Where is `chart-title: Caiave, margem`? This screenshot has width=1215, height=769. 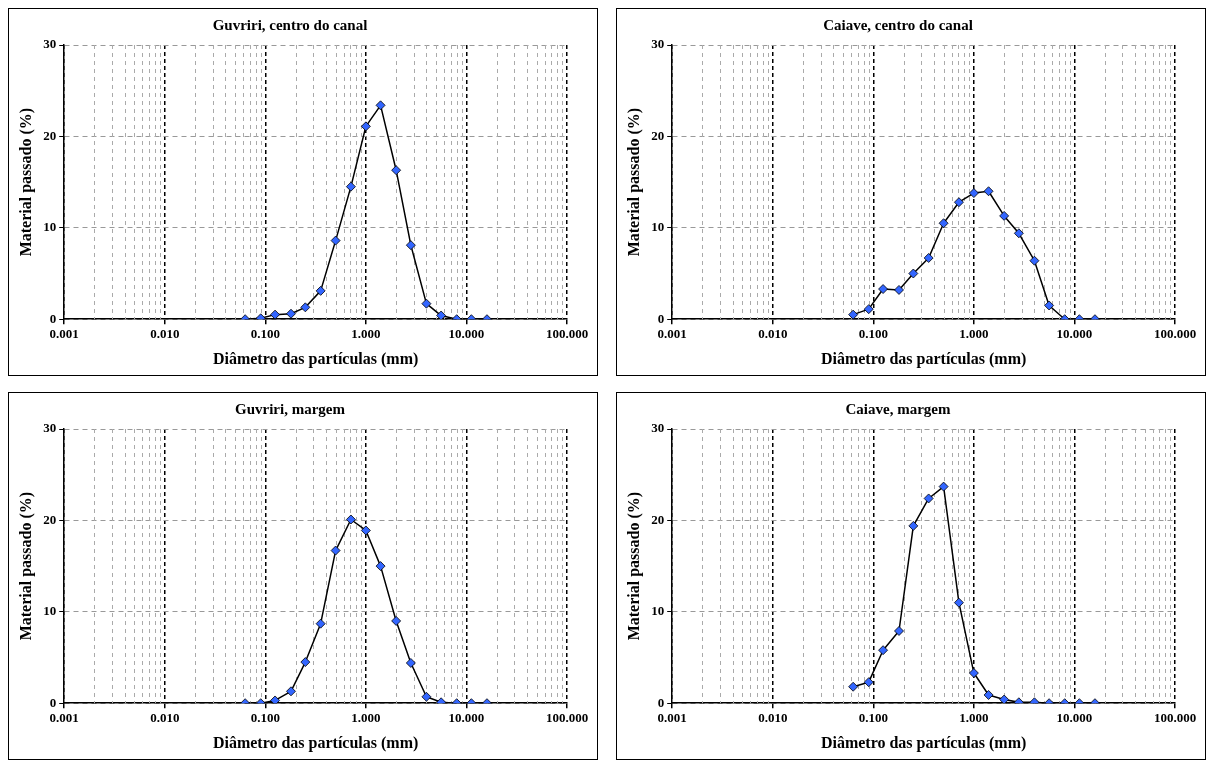
chart-title: Caiave, margem is located at coordinates (898, 408).